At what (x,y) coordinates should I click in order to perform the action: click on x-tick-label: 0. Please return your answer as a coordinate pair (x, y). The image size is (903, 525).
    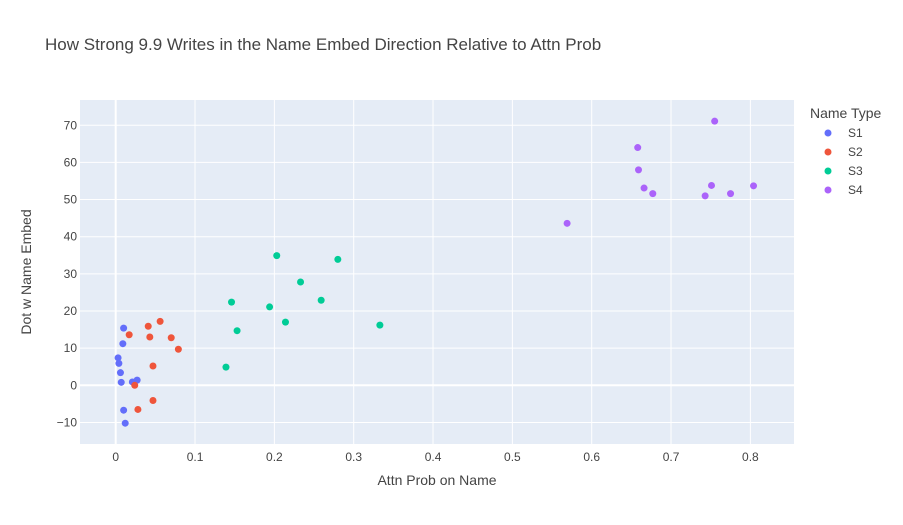
    Looking at the image, I should click on (115, 457).